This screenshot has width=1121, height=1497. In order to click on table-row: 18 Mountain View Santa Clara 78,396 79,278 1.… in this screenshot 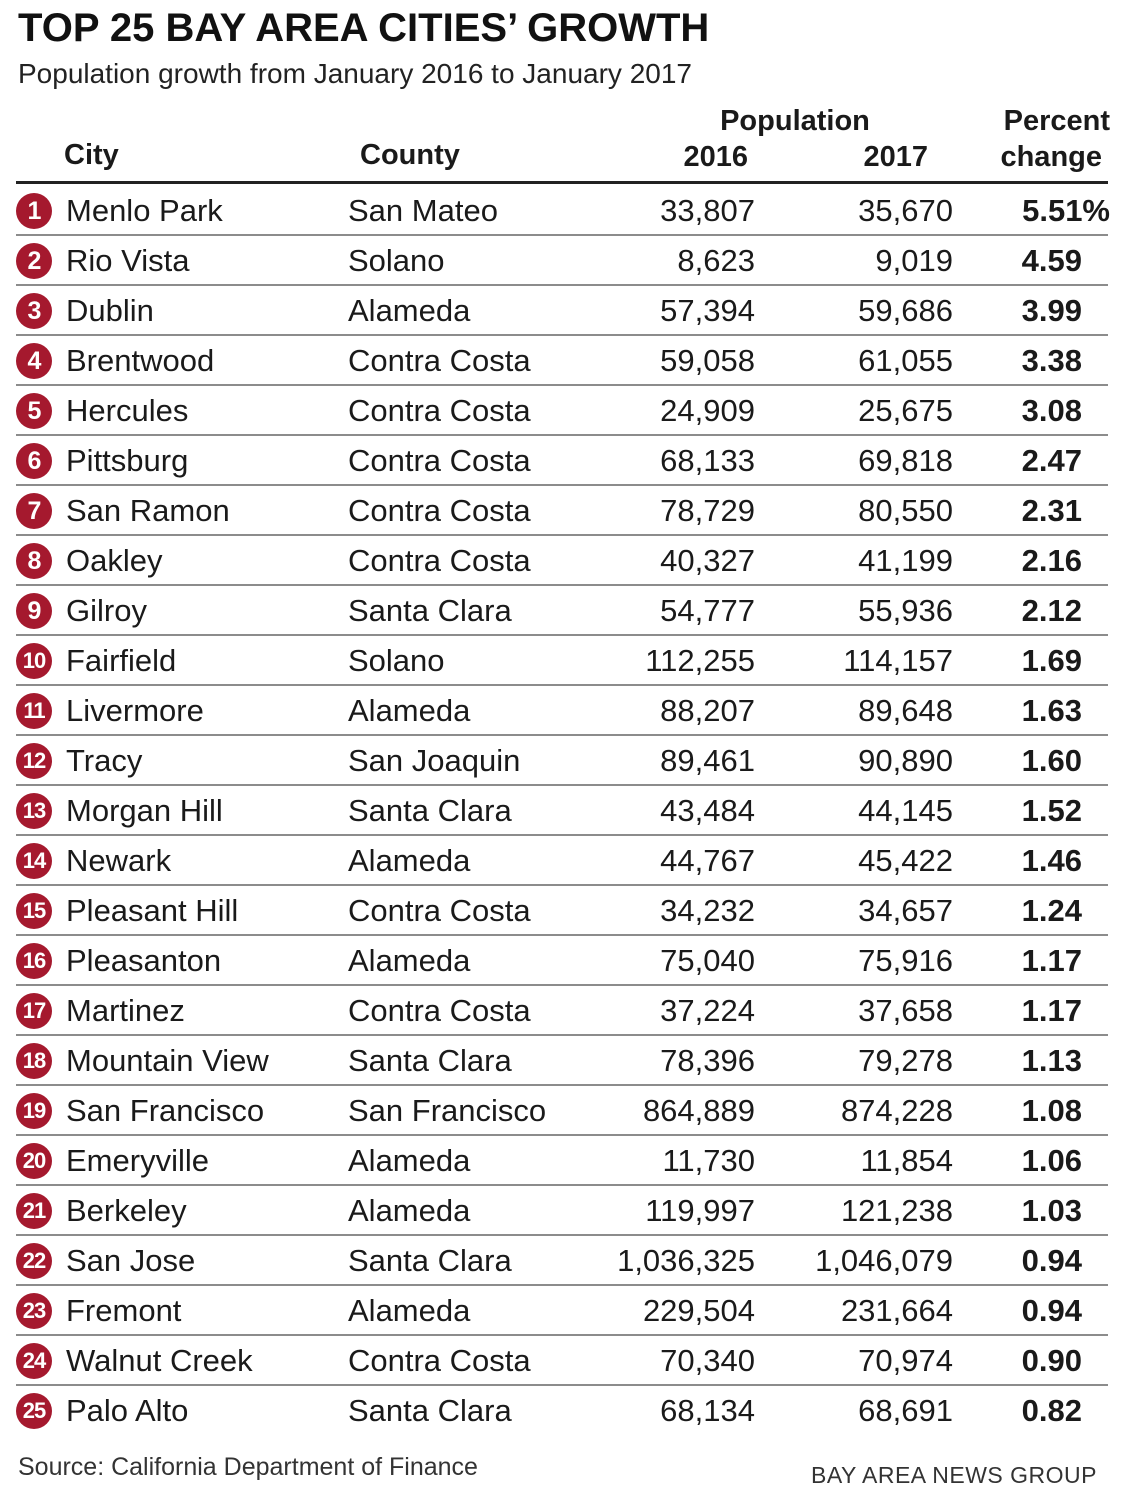, I will do `click(560, 1061)`.